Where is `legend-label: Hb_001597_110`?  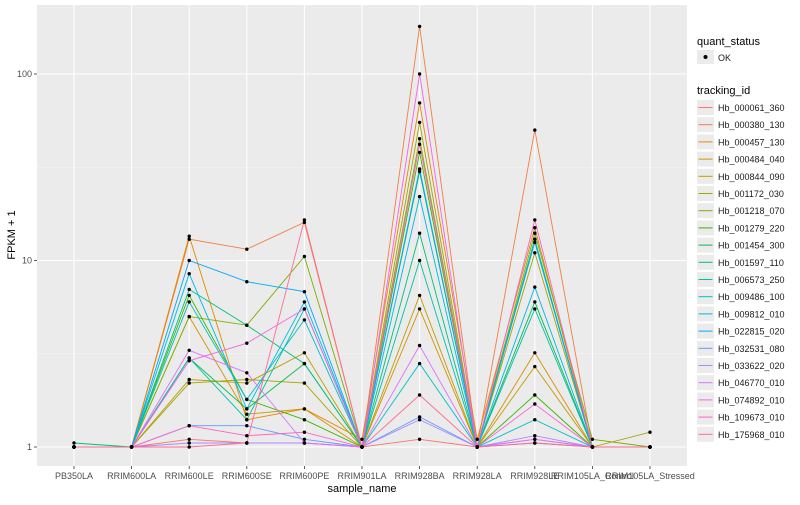 legend-label: Hb_001597_110 is located at coordinates (751, 263).